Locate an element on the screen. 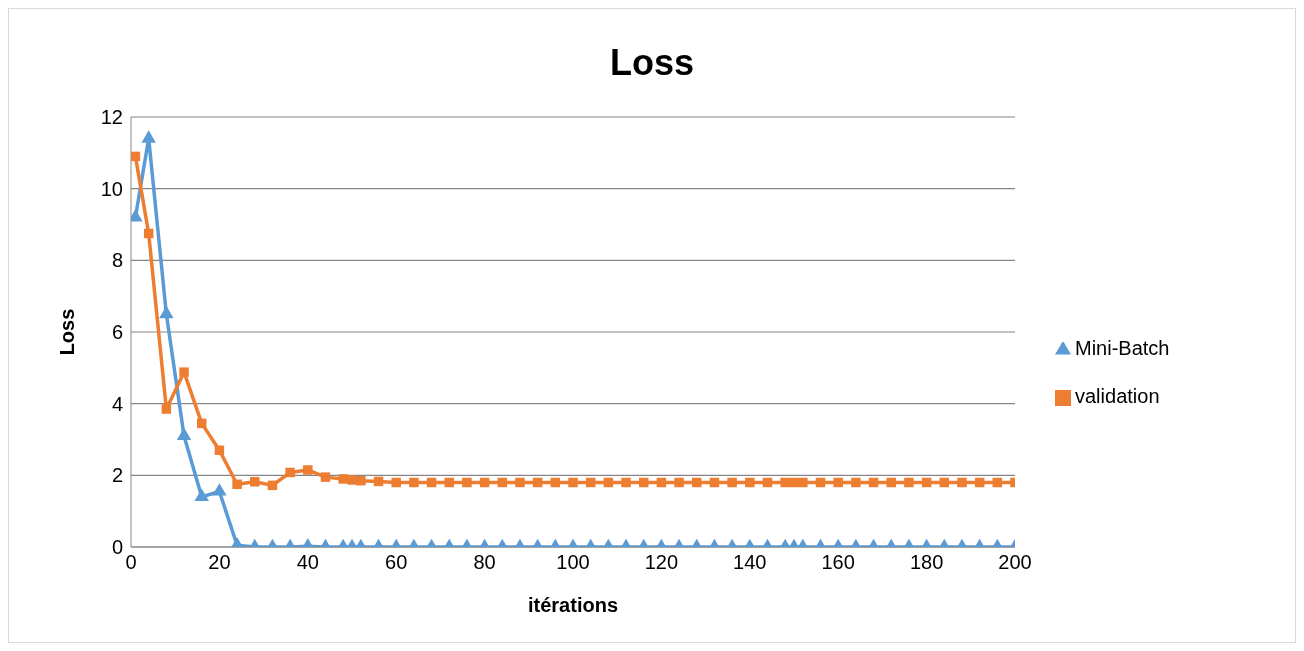  y-tick-label: 12 is located at coordinates (111, 117).